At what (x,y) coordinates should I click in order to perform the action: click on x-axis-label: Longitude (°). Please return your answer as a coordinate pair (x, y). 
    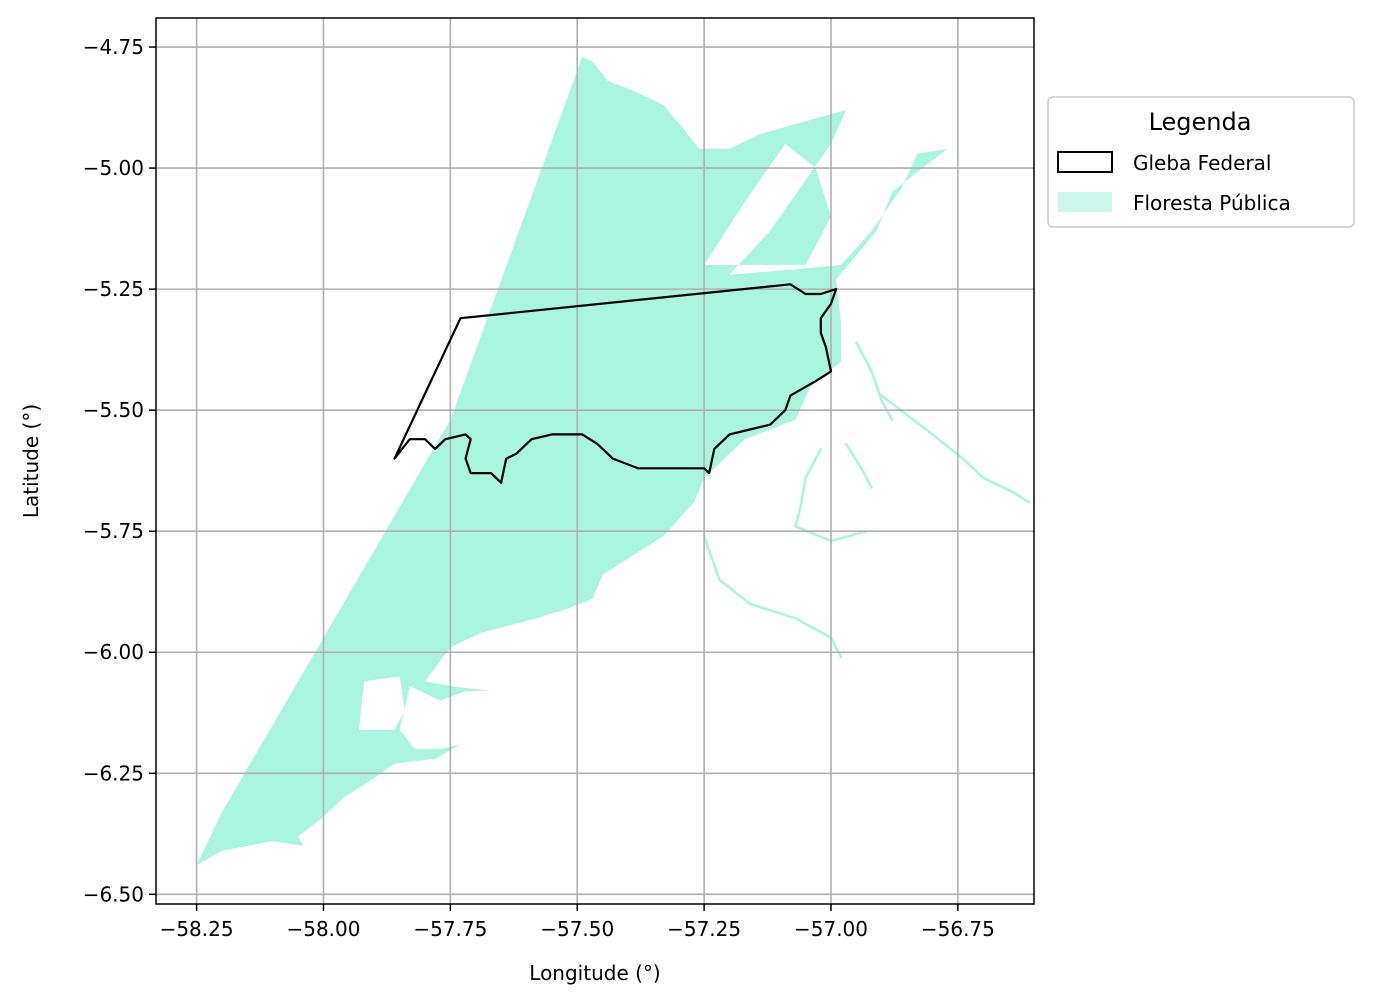
    Looking at the image, I should click on (594, 973).